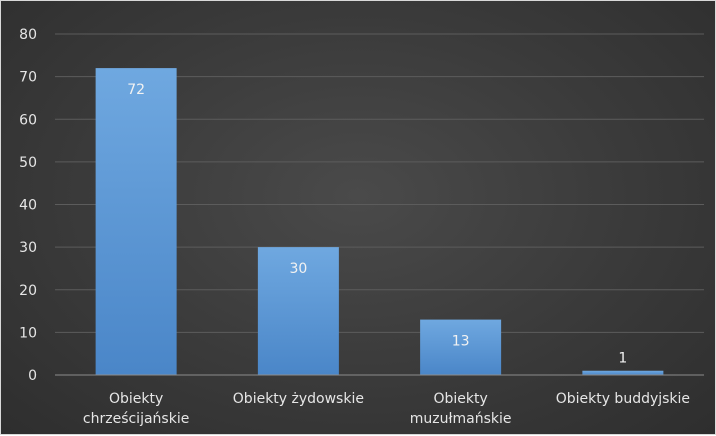 Image resolution: width=716 pixels, height=436 pixels. I want to click on x-tick-label: Obiekty żydowskie, so click(298, 399).